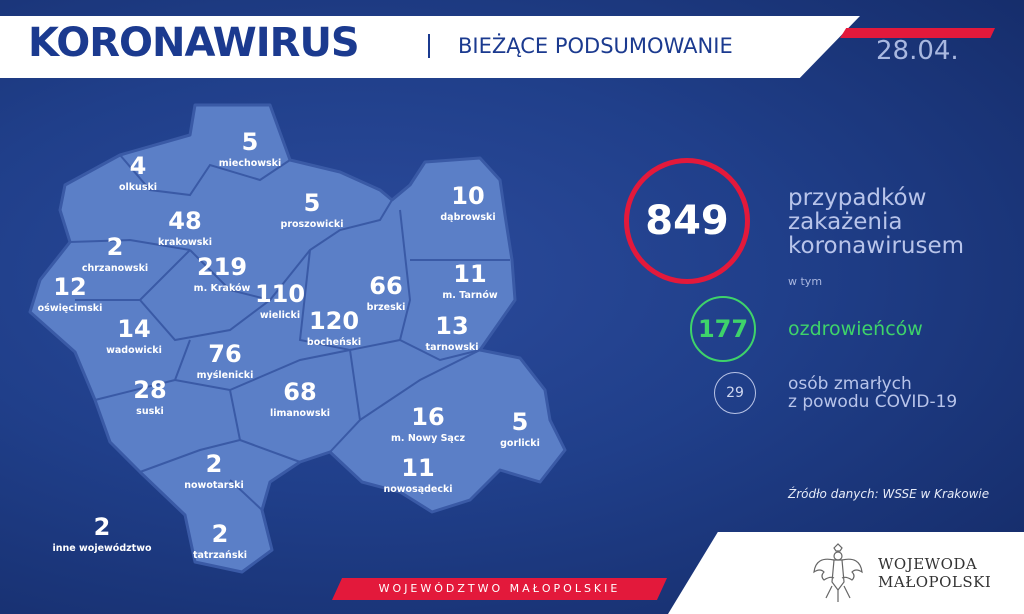 Image resolution: width=1024 pixels, height=614 pixels. Describe the element at coordinates (928, 564) in the screenshot. I see `logo-text-line: WOJEWODA` at that location.